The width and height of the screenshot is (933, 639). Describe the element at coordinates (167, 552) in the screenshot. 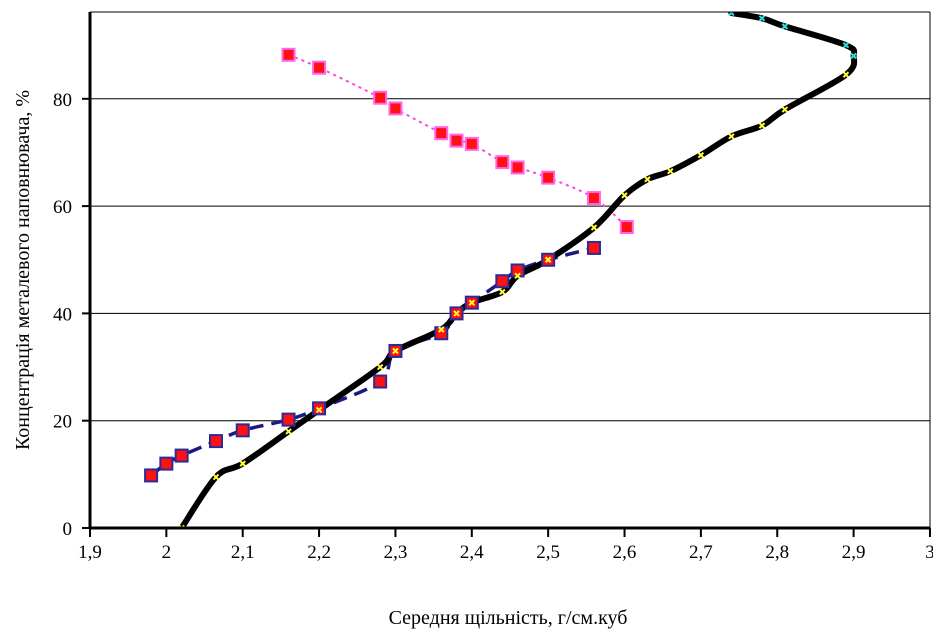

I see `x-tick-label: 2` at that location.